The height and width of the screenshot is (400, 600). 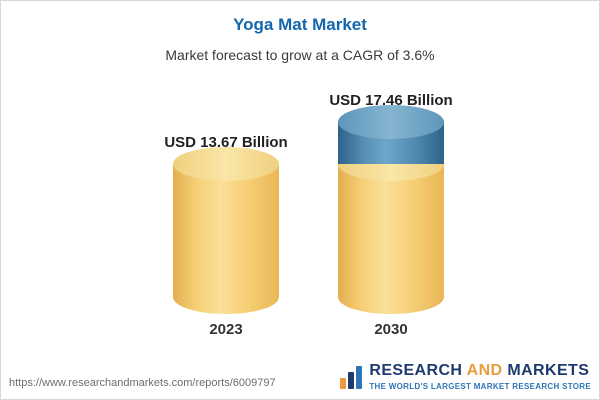 I want to click on bar-2023-cylinder, so click(x=226, y=230).